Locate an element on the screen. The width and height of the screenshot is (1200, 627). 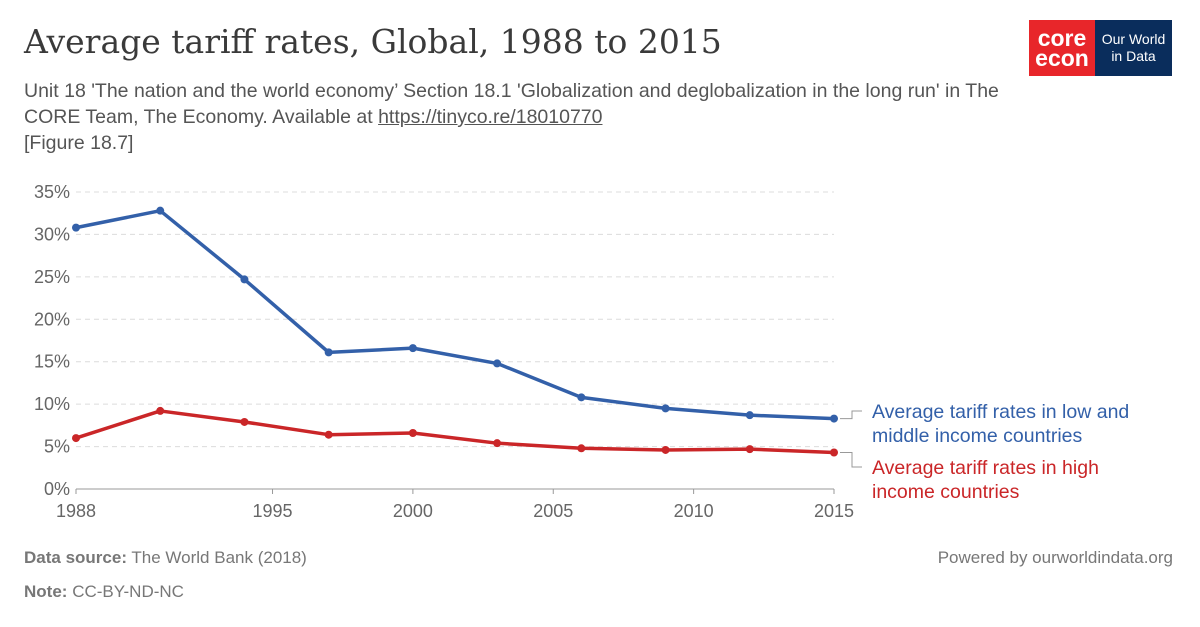
note-value: CC-BY-ND-NC is located at coordinates (128, 591).